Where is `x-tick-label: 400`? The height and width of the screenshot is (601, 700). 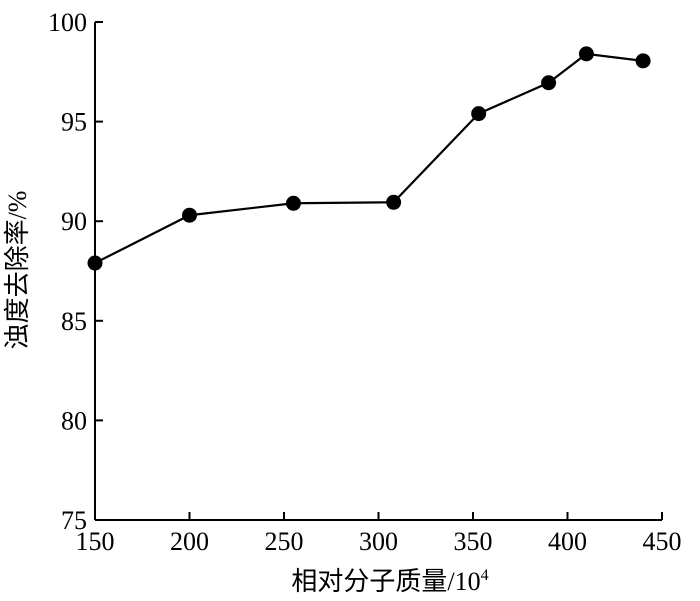
x-tick-label: 400 is located at coordinates (567, 541).